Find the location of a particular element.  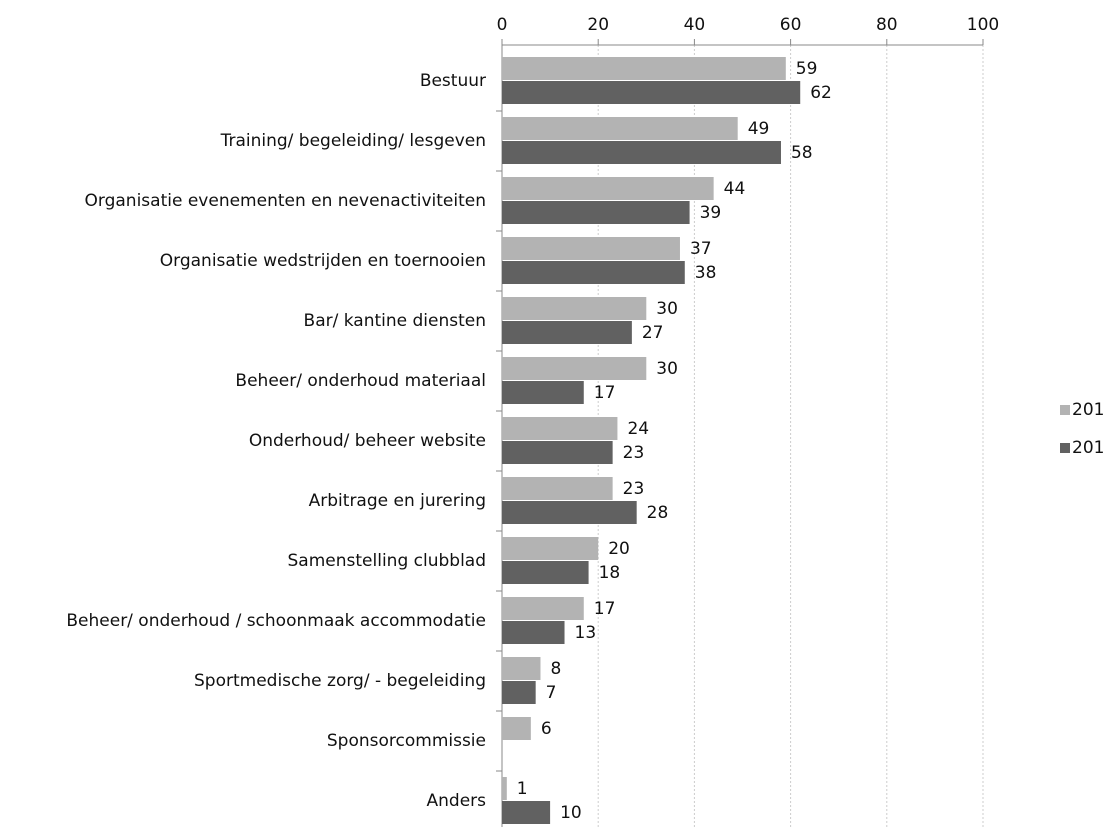

category-label: Anders is located at coordinates (457, 801).